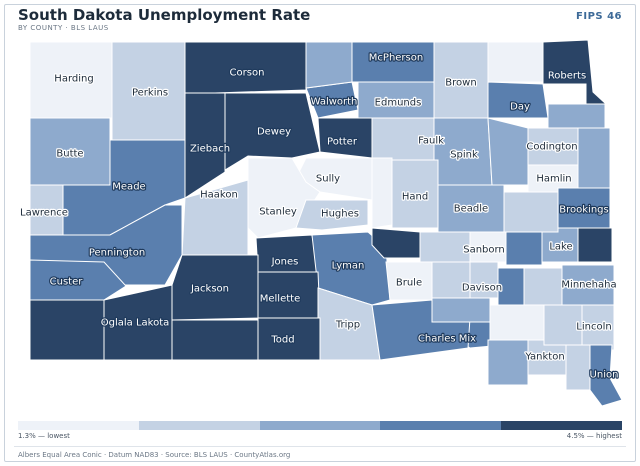 Image resolution: width=640 pixels, height=466 pixels. Describe the element at coordinates (484, 250) in the screenshot. I see `county-label-sanborn: Sanborn` at that location.